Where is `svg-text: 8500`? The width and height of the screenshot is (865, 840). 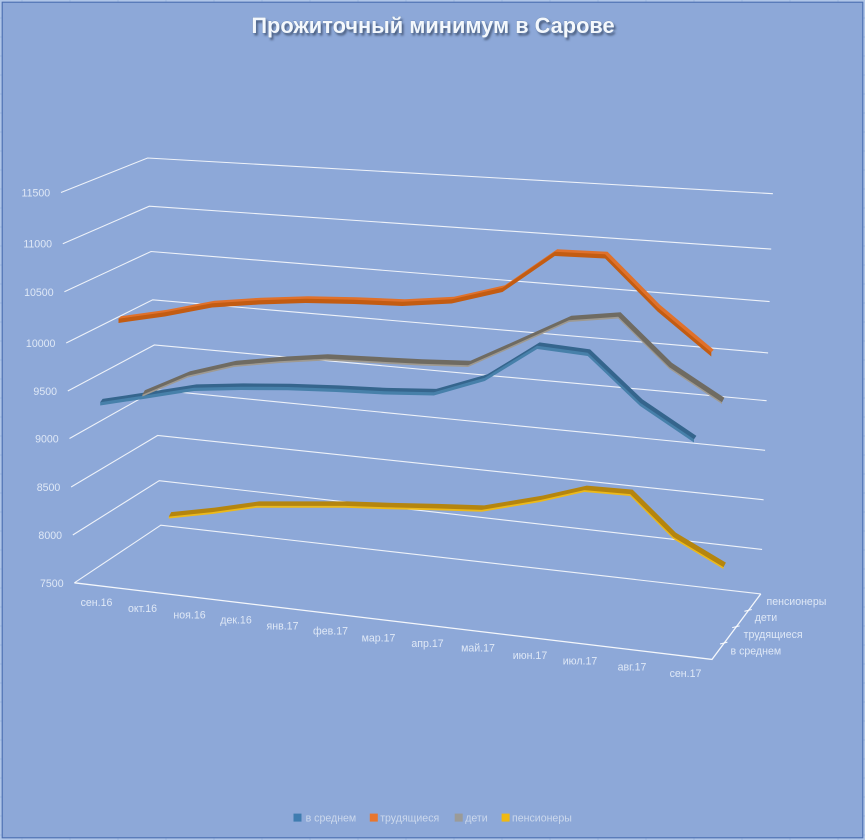
svg-text: 8500 is located at coordinates (49, 488).